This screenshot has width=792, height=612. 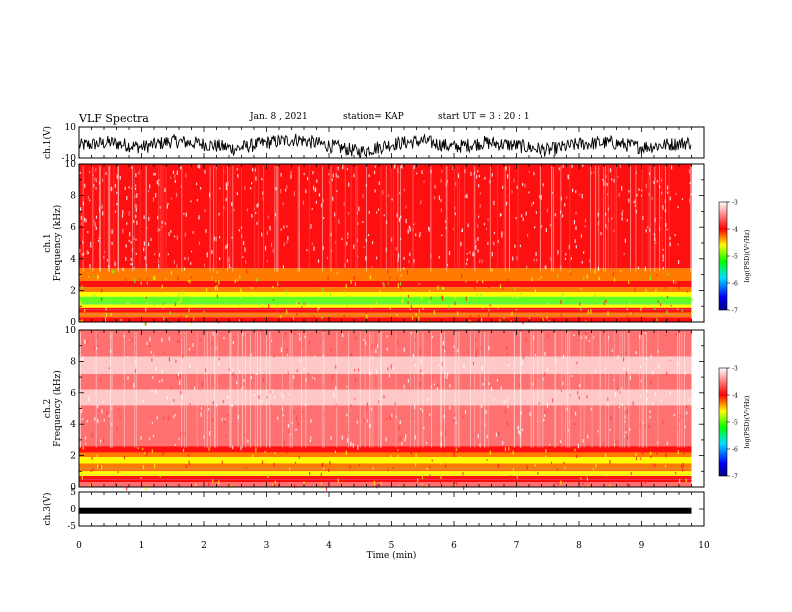 What do you see at coordinates (373, 117) in the screenshot?
I see `station-label: station= KAP` at bounding box center [373, 117].